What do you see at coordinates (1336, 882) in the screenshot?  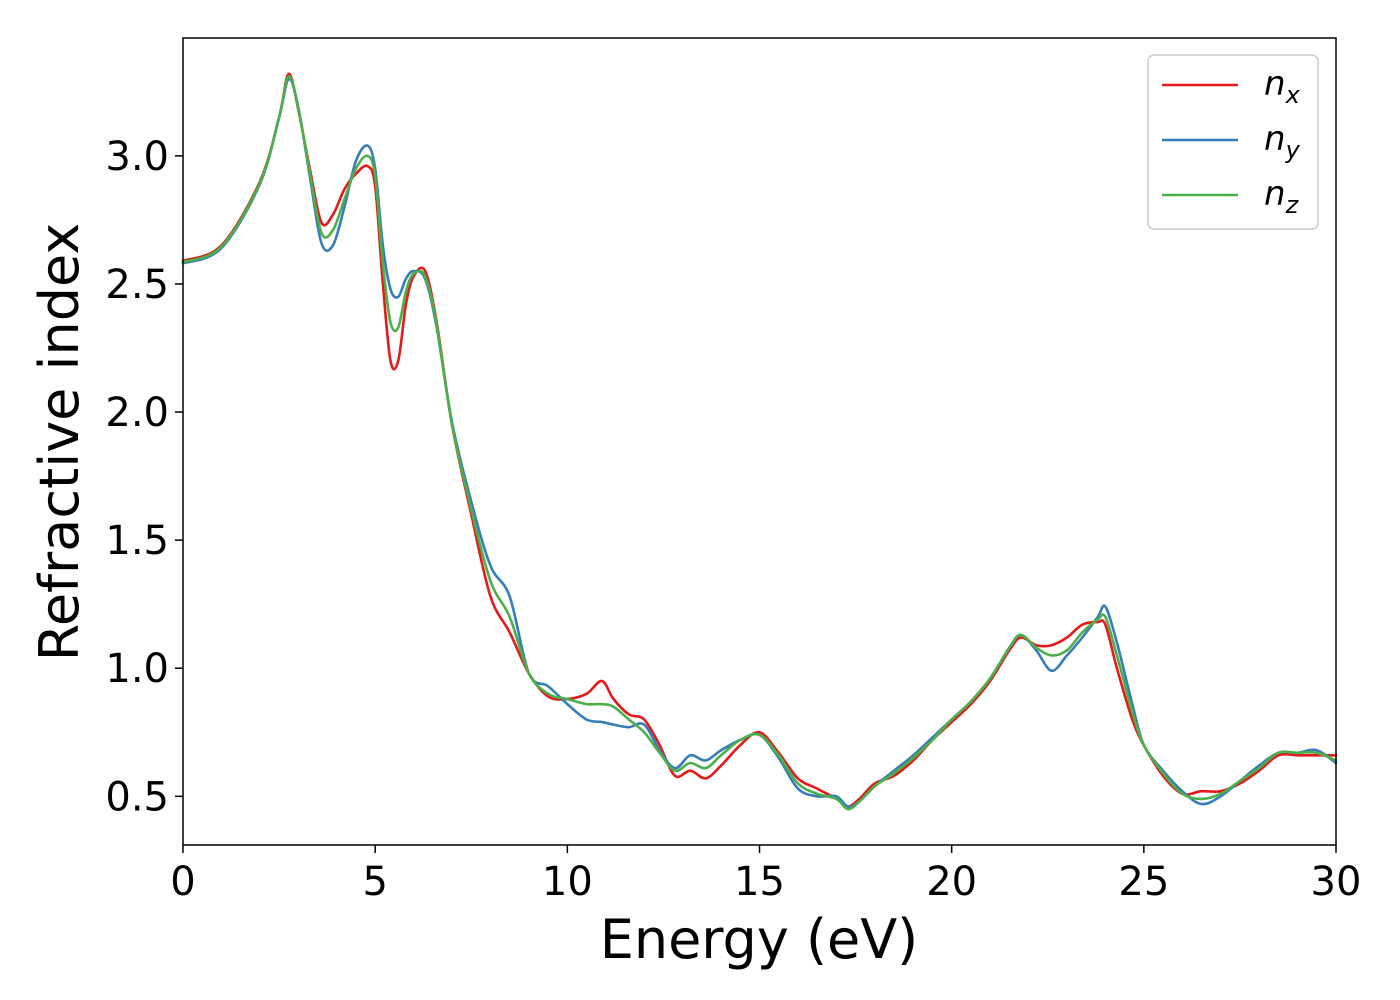 I see `x-tick-label: 30` at bounding box center [1336, 882].